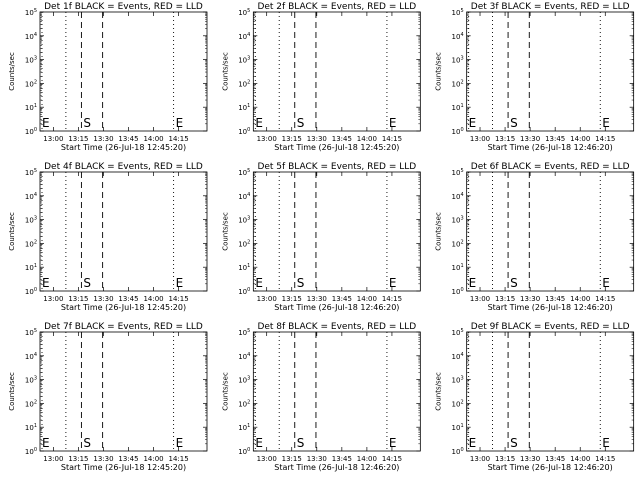 The image size is (640, 480). What do you see at coordinates (123, 7) in the screenshot?
I see `chart-title: Det 1f BLACK = Events, RED = LLD` at bounding box center [123, 7].